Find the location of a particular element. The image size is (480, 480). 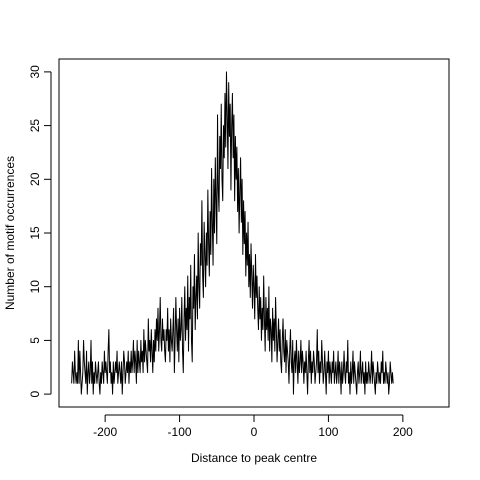

y-axis-label: Number of motif occurrences is located at coordinates (10, 233).